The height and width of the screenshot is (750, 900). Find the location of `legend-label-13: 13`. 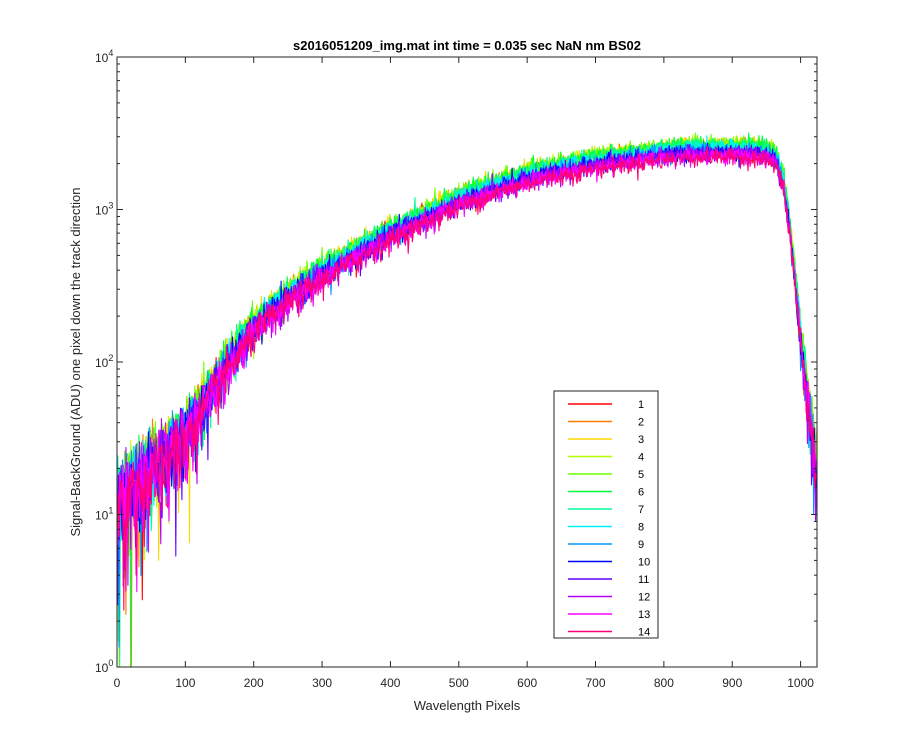

legend-label-13: 13 is located at coordinates (644, 615).